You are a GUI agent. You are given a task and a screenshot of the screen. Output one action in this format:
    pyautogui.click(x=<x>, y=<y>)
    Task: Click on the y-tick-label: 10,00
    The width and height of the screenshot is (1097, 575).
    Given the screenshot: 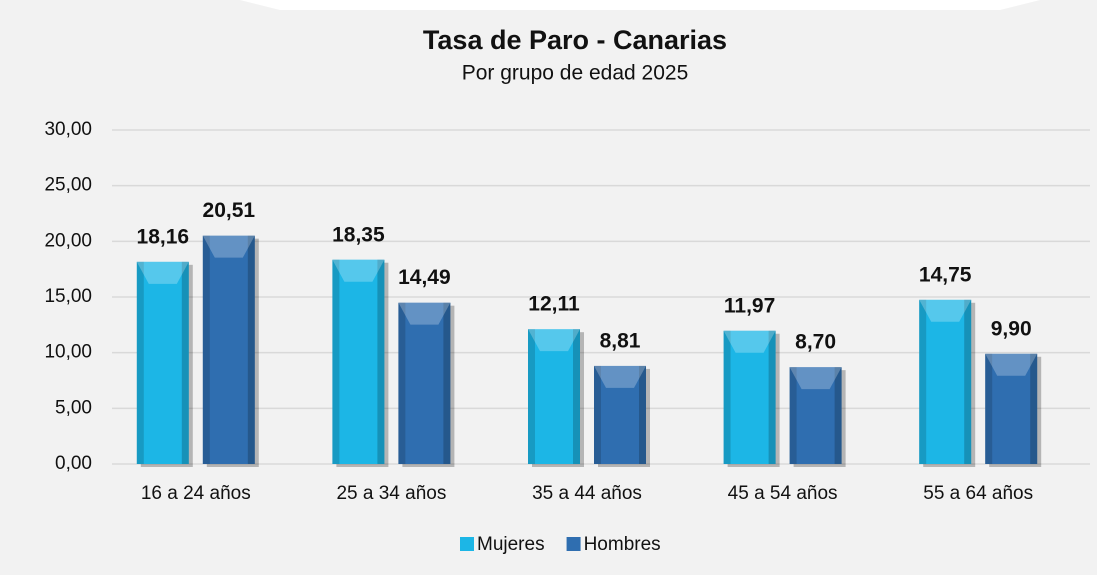 What is the action you would take?
    pyautogui.click(x=68, y=352)
    